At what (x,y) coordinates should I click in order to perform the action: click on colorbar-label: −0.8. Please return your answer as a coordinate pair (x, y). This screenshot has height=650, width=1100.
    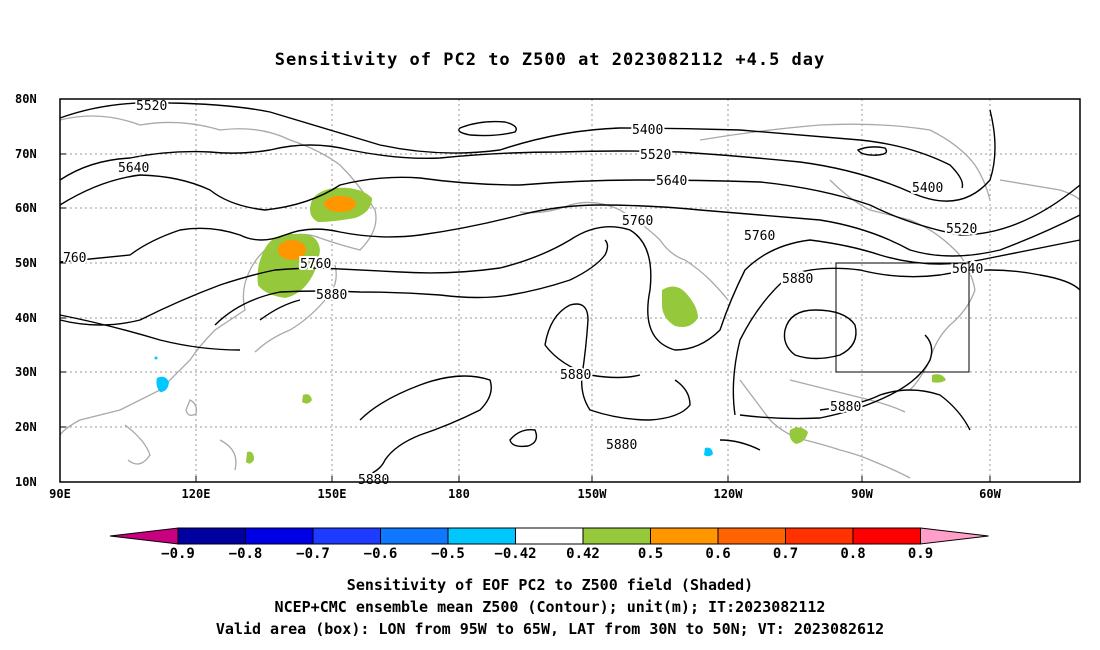
    Looking at the image, I should click on (246, 554).